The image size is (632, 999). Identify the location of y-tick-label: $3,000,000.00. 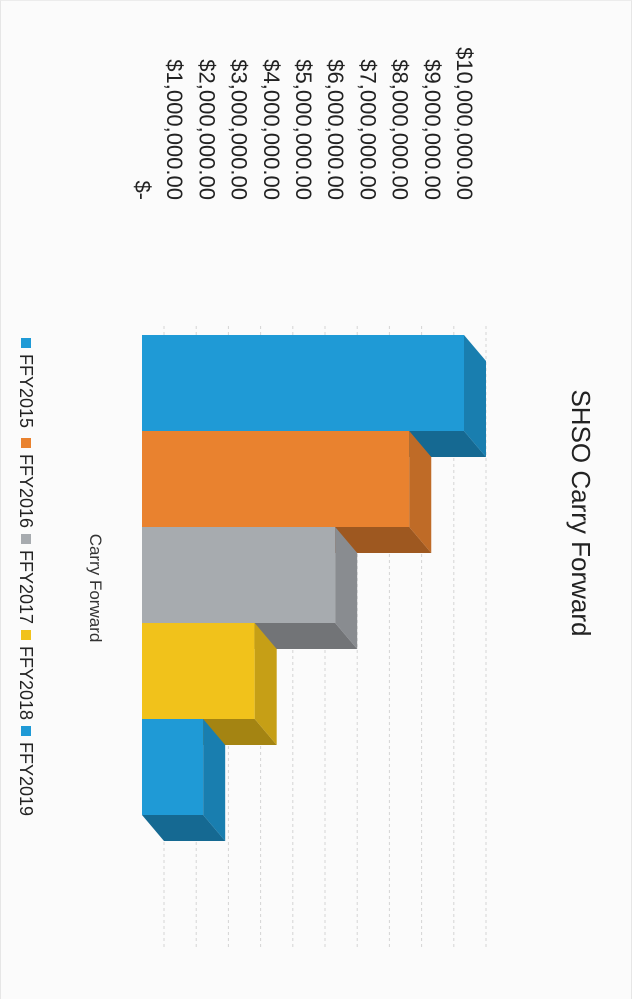
(239, 129).